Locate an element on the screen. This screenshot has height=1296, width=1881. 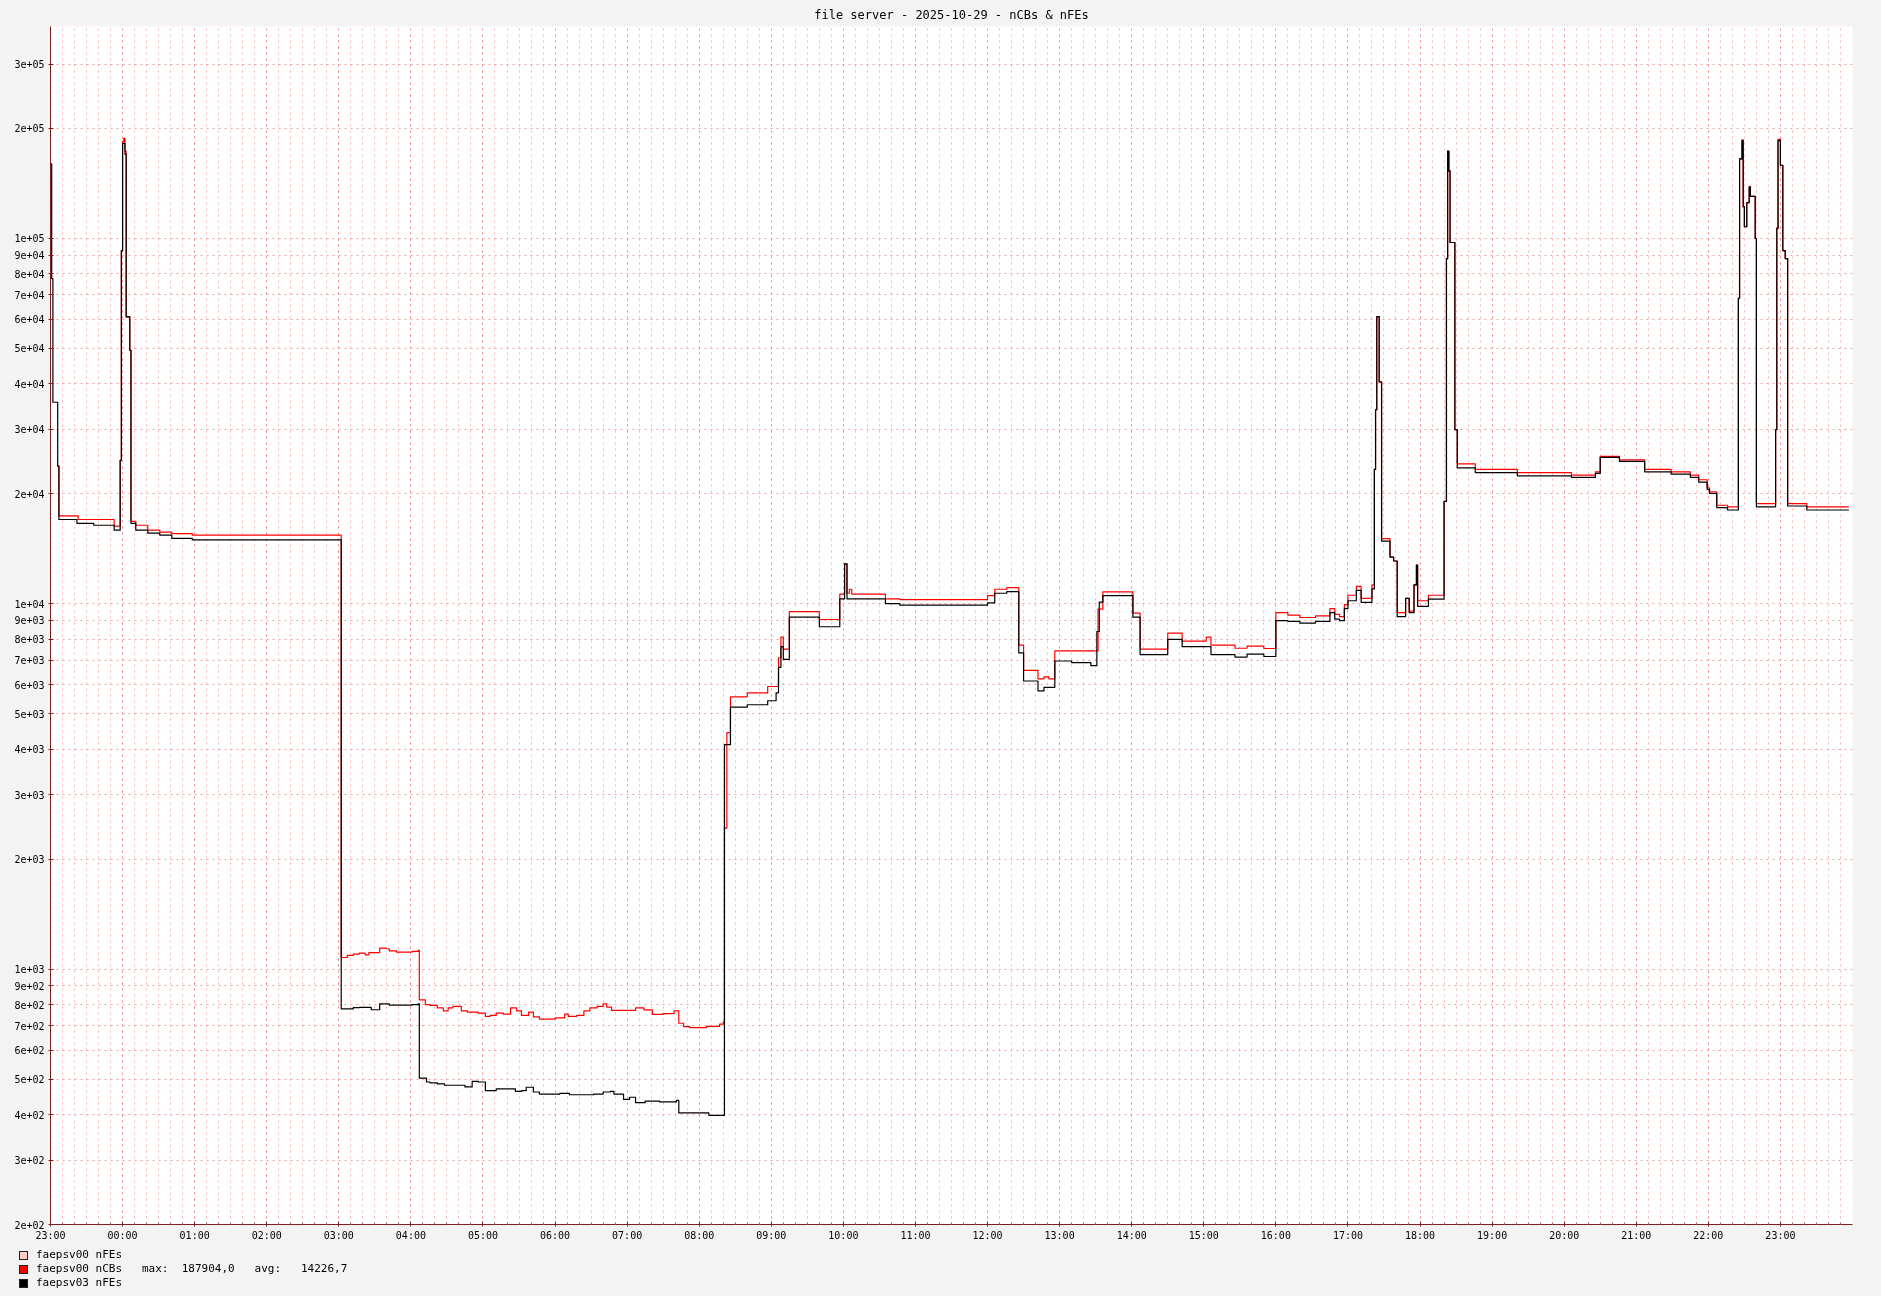
y-tick-label: 5e+04 is located at coordinates (29, 349).